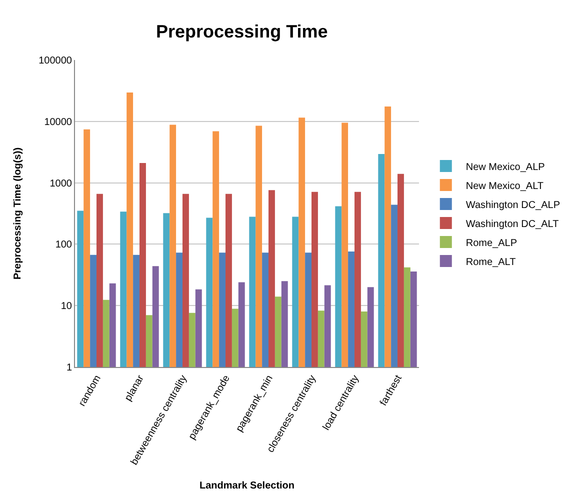 This screenshot has width=576, height=499. Describe the element at coordinates (61, 184) in the screenshot. I see `y-tick-label: 1000` at that location.